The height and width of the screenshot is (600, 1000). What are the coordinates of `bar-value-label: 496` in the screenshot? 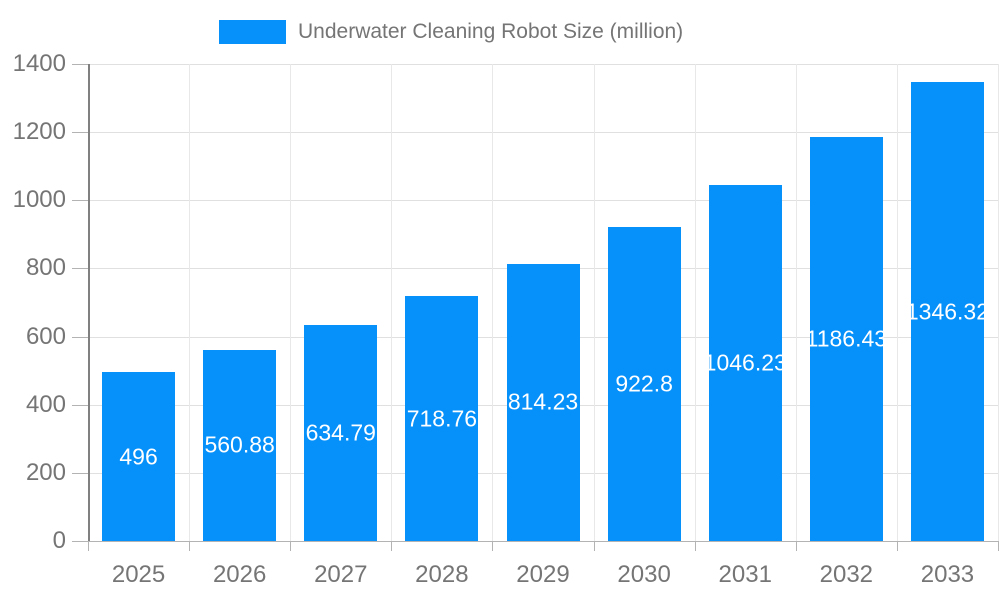 It's located at (138, 456).